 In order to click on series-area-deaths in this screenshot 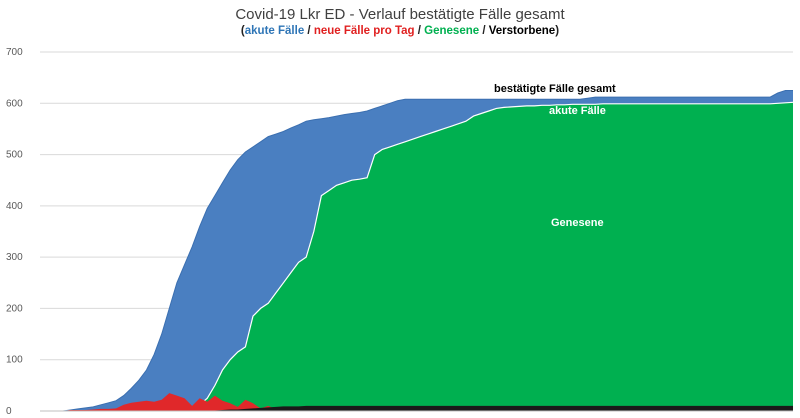, I will do `click(416, 408)`.